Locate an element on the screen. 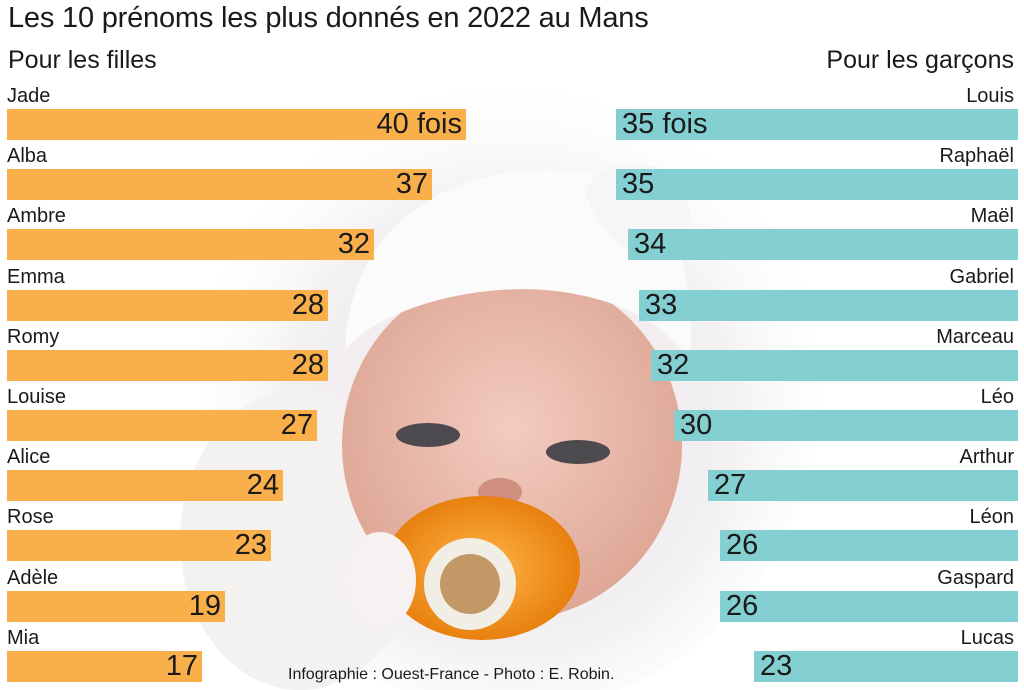 This screenshot has height=690, width=1024. girl-value-label: 32 is located at coordinates (353, 244).